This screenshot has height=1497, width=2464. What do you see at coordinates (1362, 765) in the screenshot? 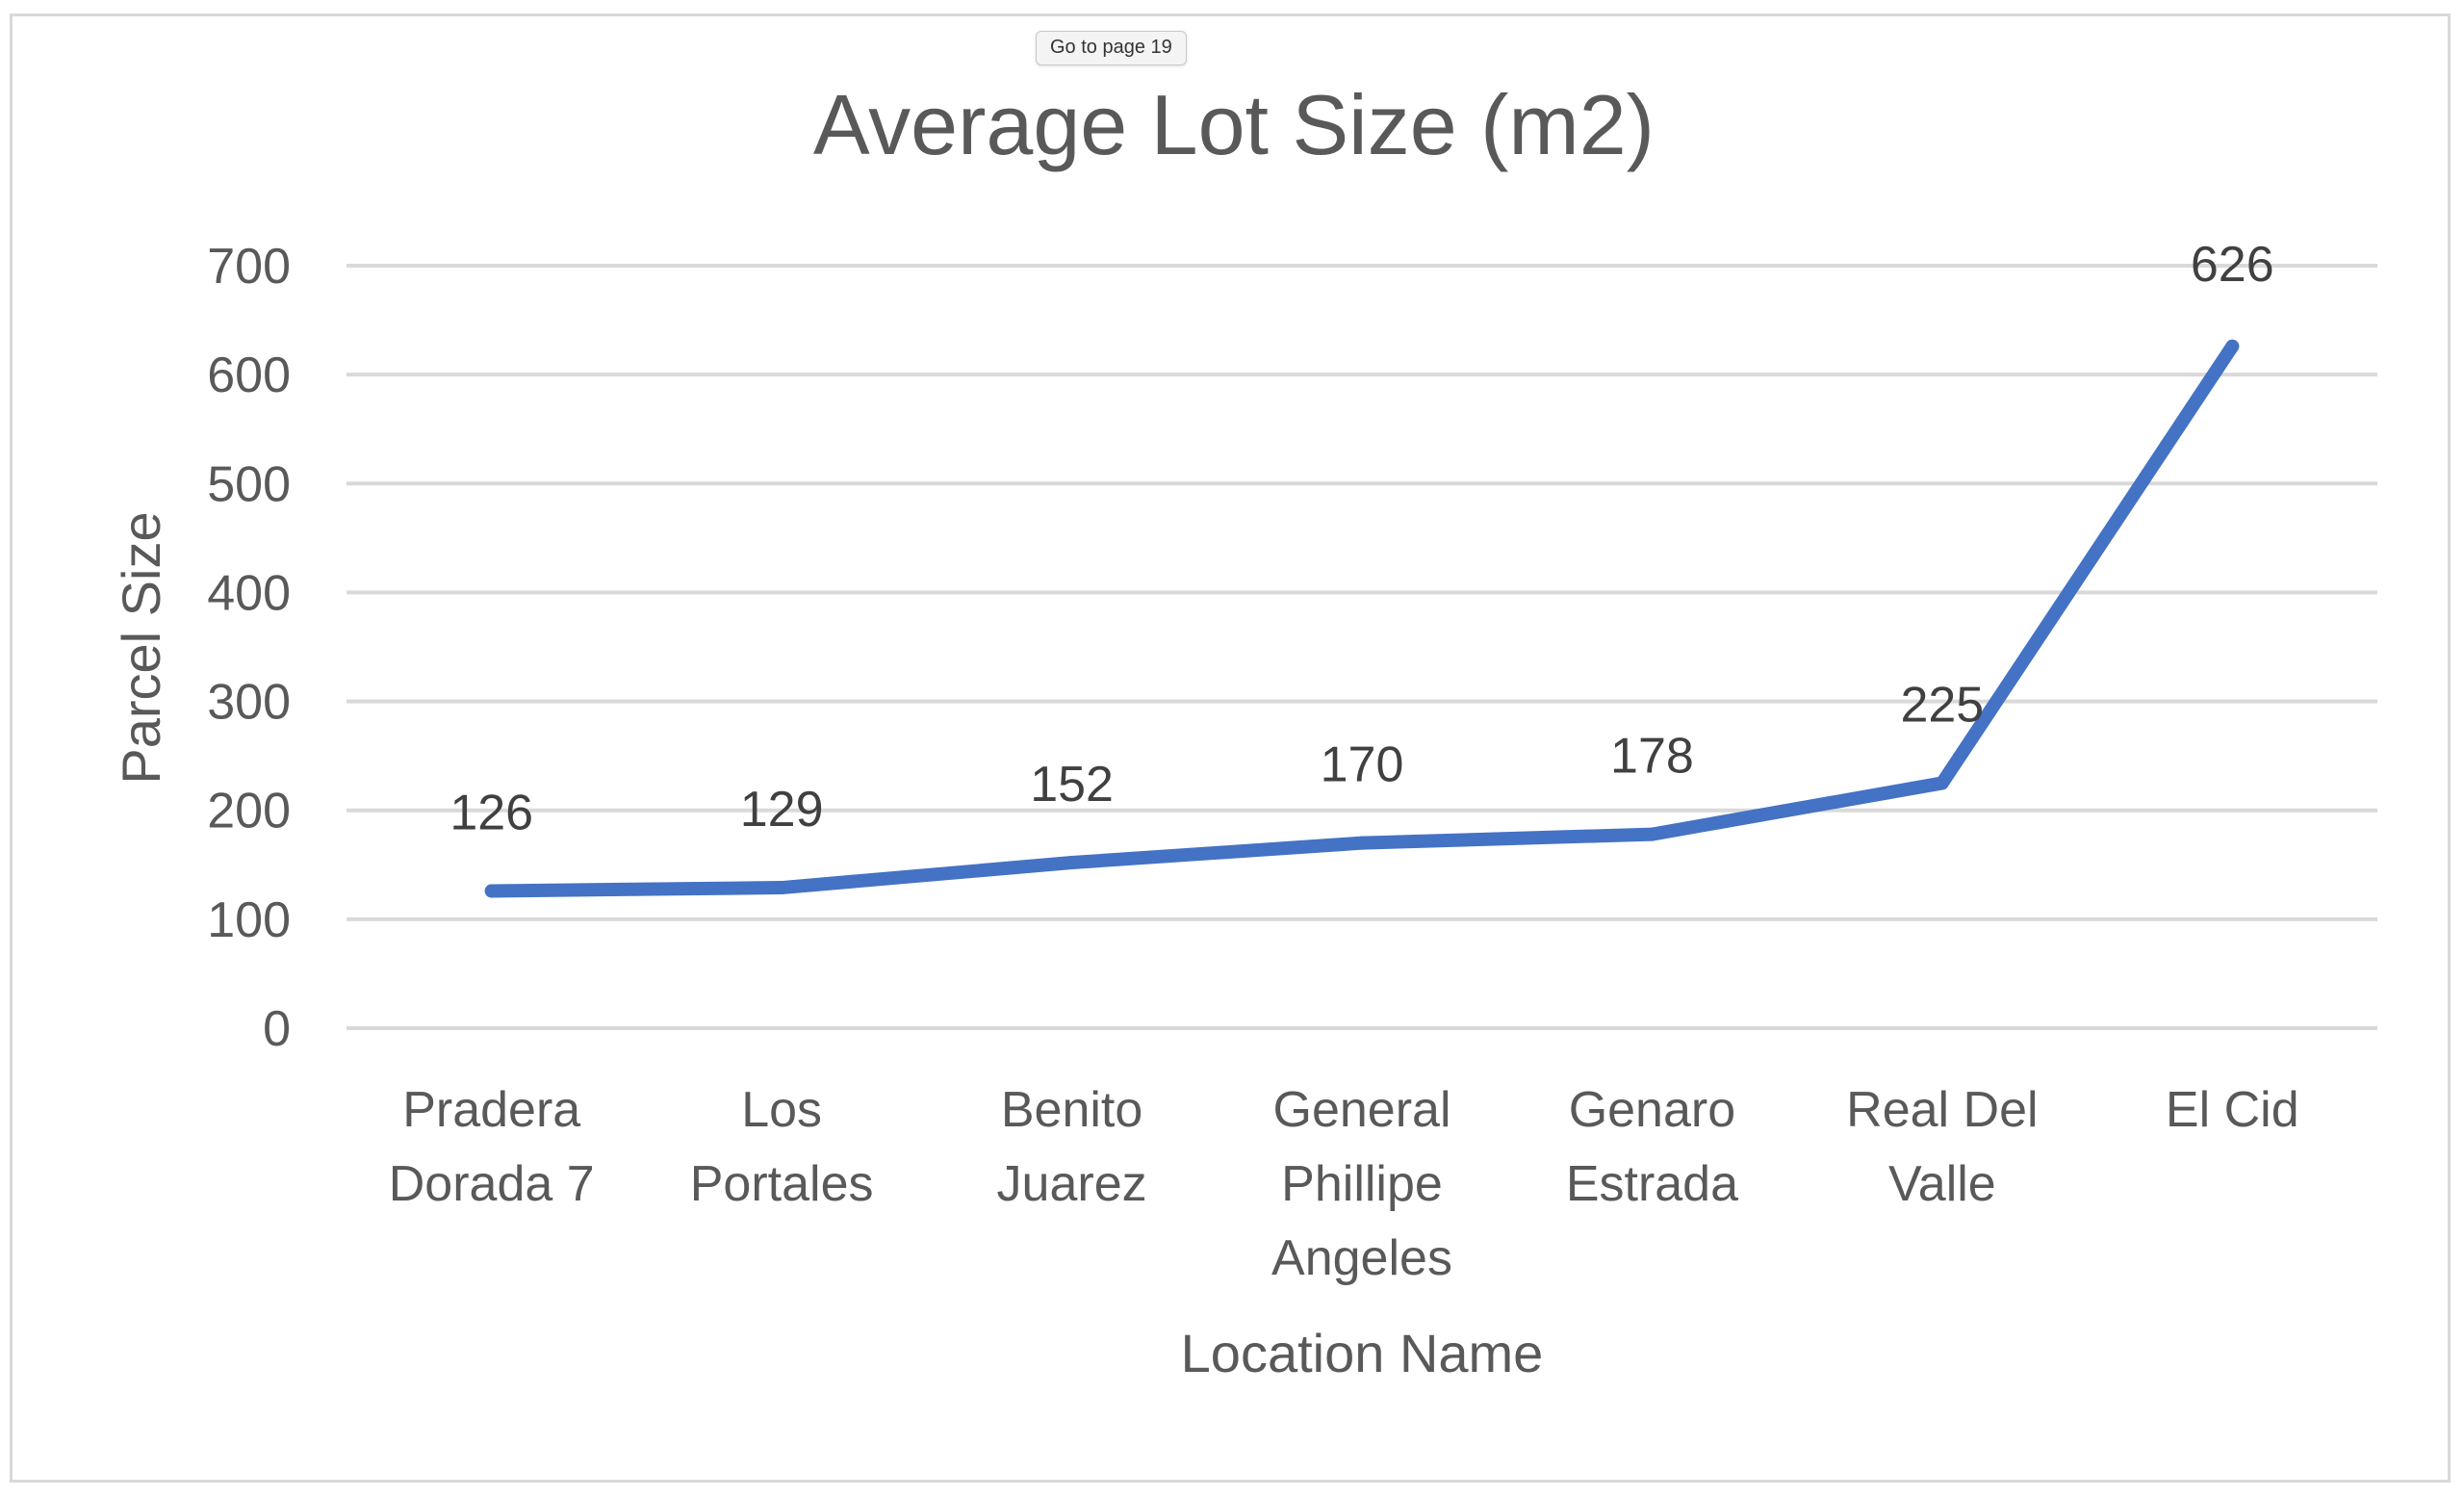
I see `data-label: 170` at bounding box center [1362, 765].